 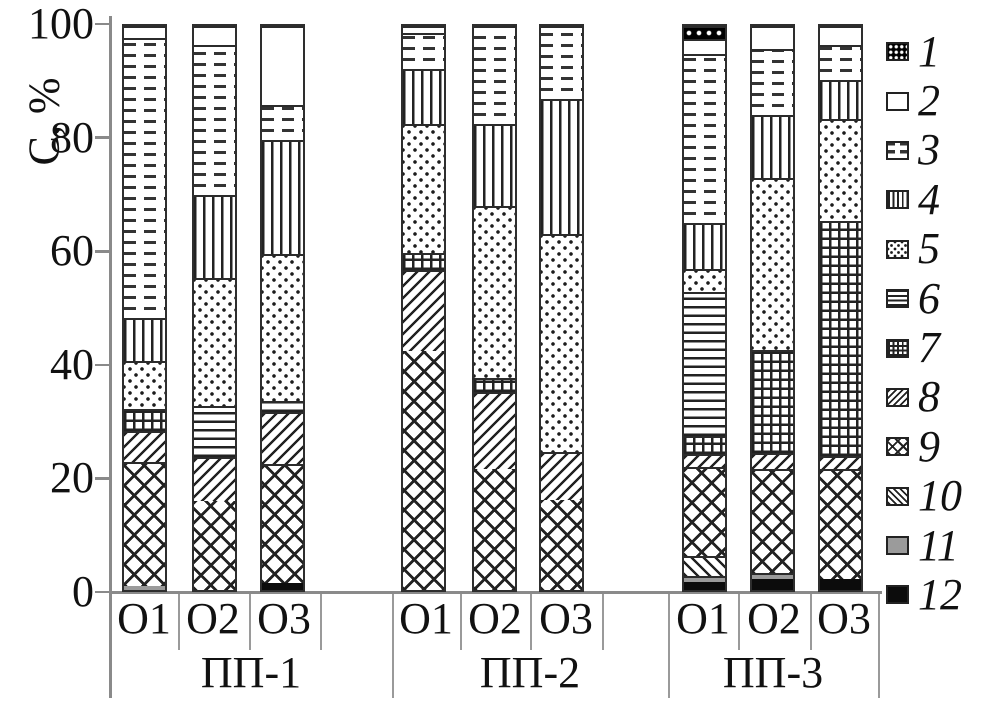 I want to click on group-label-ПП-2: ПП-2, so click(x=530, y=672).